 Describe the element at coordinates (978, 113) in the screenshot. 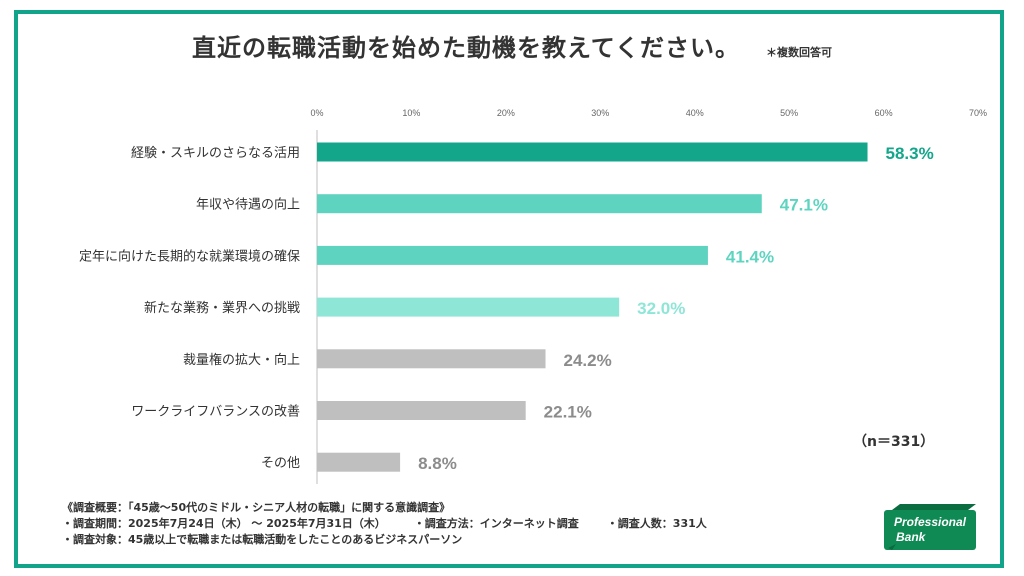

I see `x-tick-label: 70%` at that location.